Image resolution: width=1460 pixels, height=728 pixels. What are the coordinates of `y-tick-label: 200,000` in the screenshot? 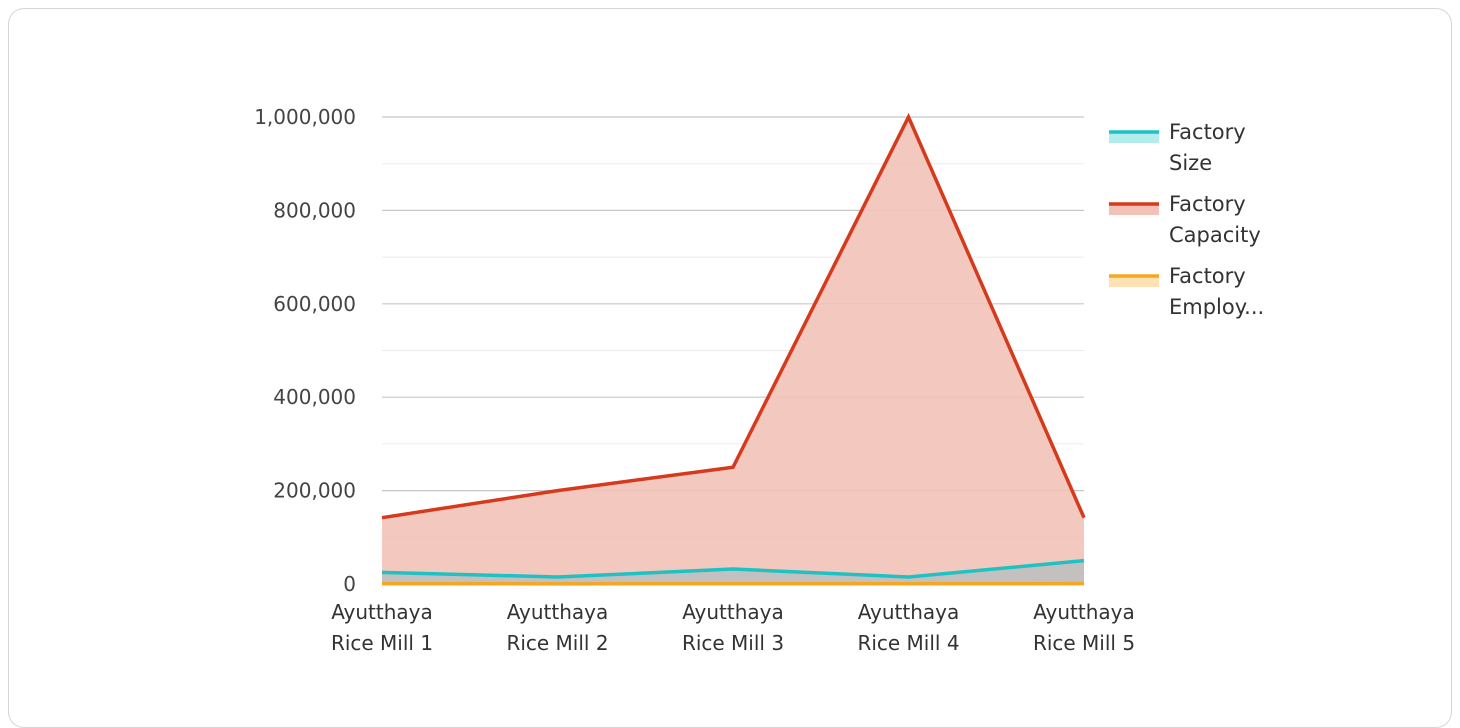 It's located at (314, 491).